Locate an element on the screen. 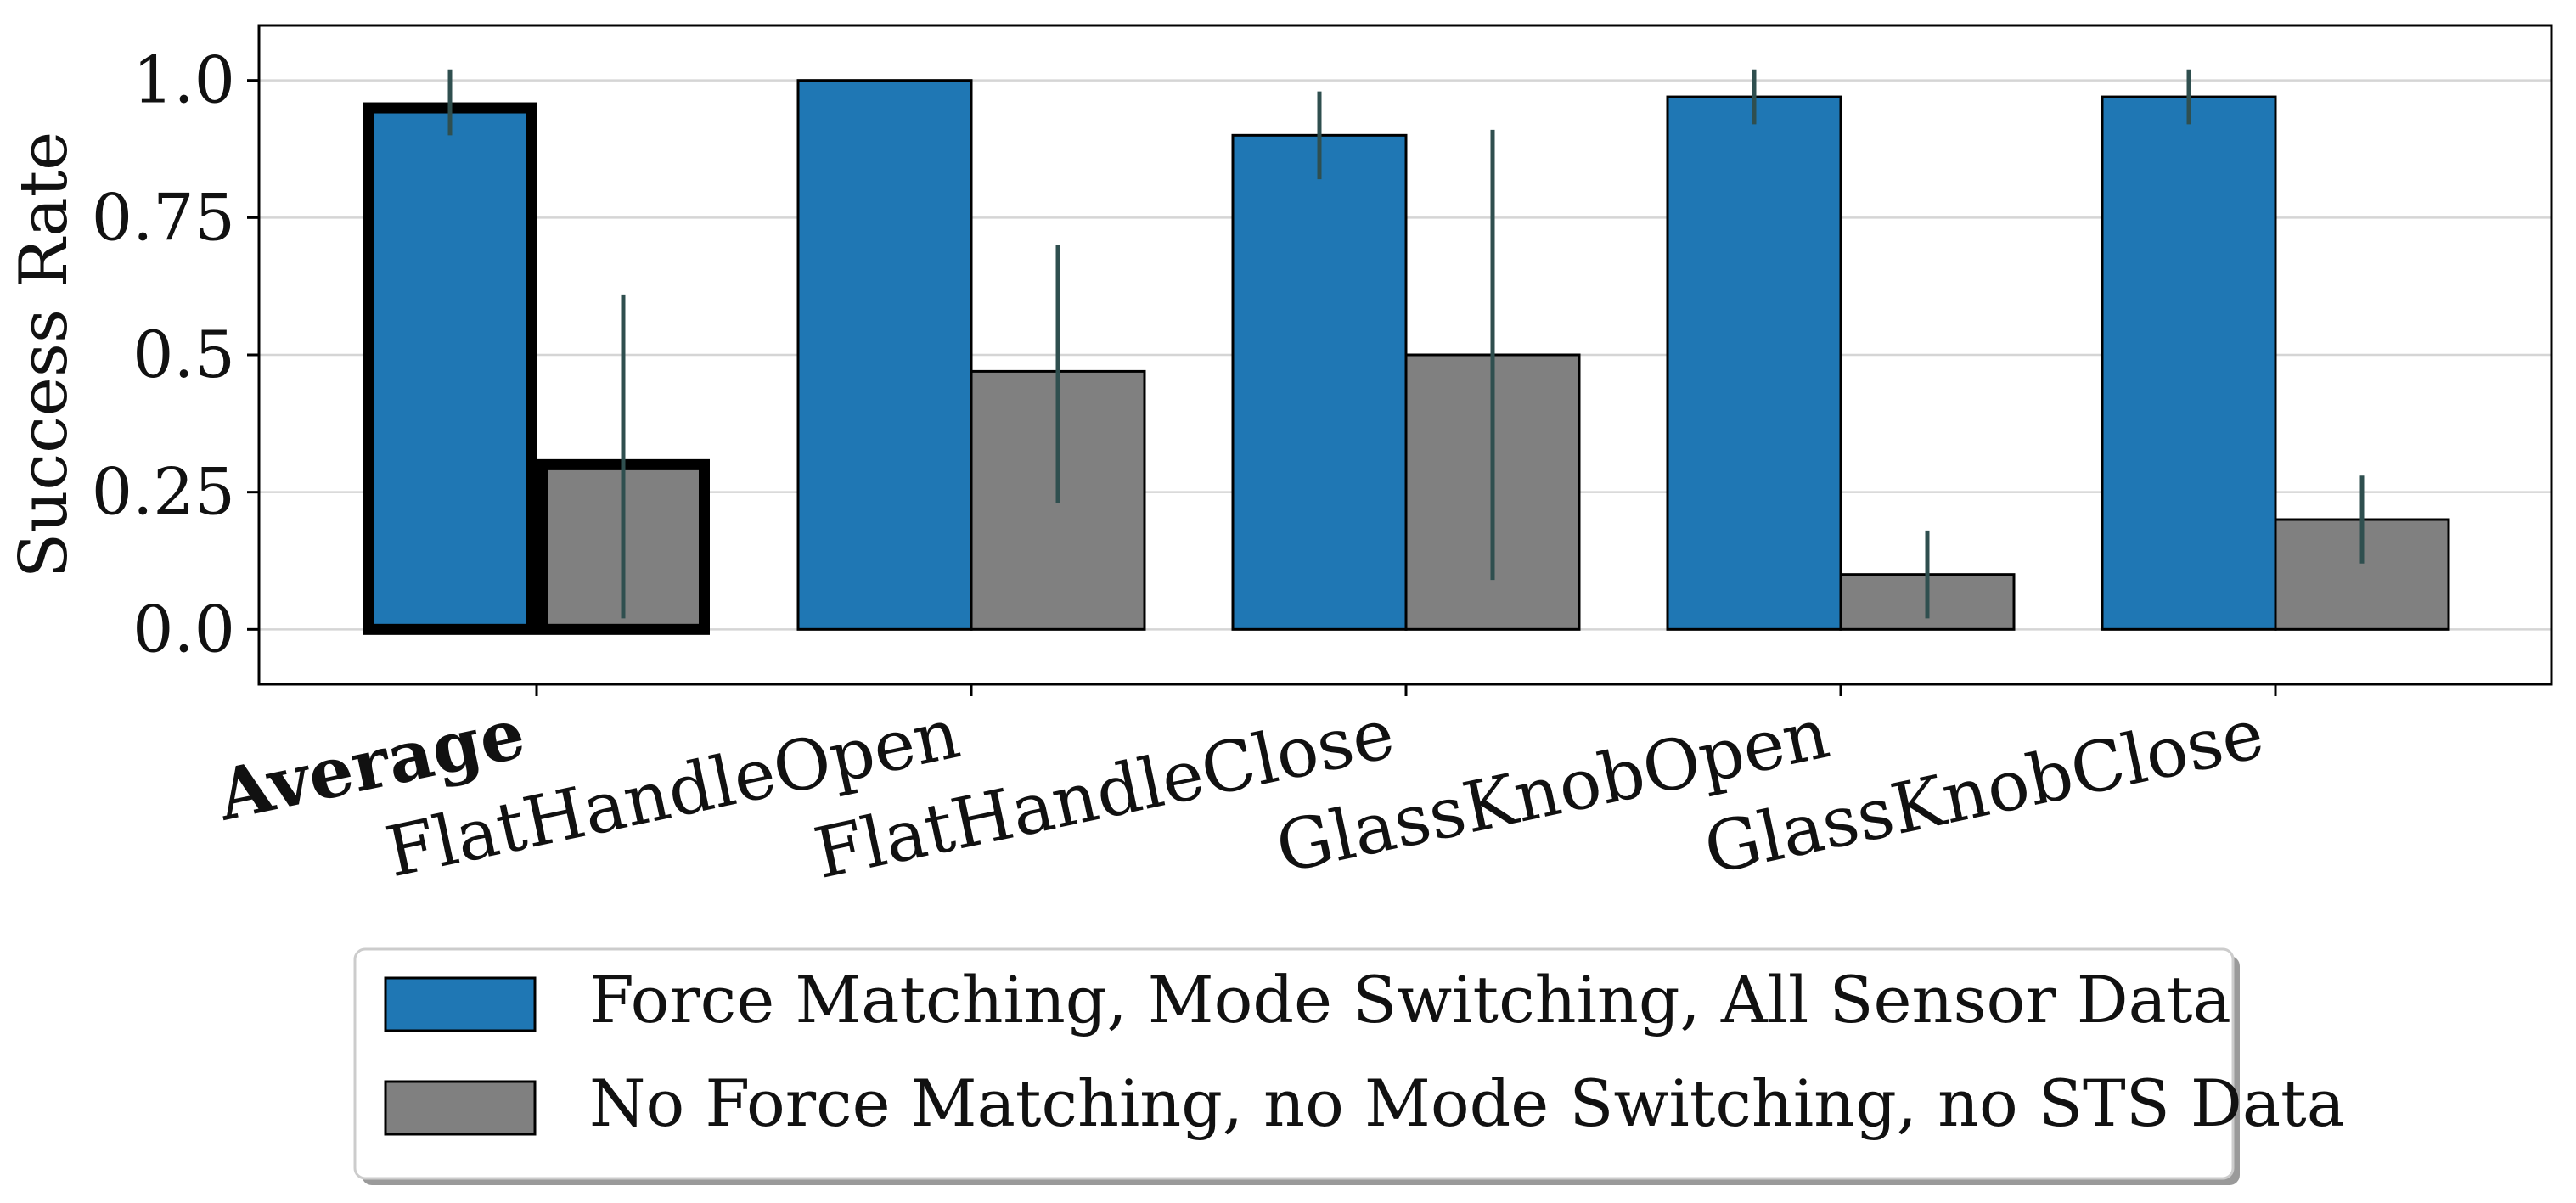 The width and height of the screenshot is (2576, 1203). y-tick-label: 0.25 is located at coordinates (163, 492).